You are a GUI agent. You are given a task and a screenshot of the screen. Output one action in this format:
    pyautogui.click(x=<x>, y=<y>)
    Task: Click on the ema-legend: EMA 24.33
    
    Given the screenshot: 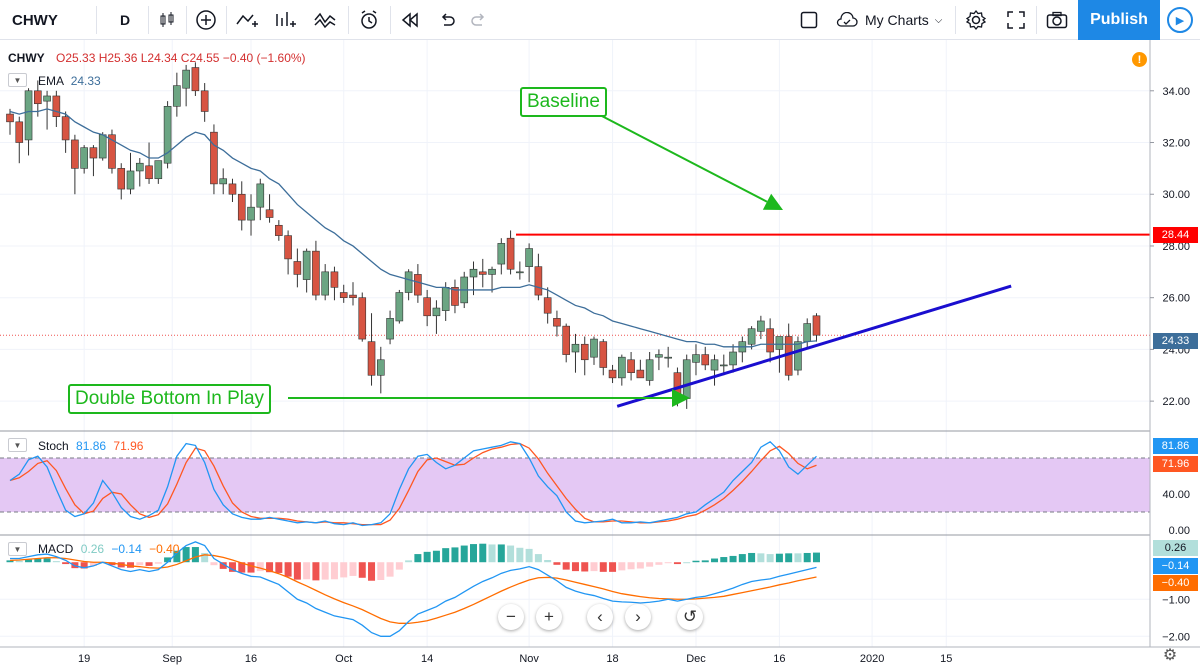 What is the action you would take?
    pyautogui.click(x=69, y=81)
    